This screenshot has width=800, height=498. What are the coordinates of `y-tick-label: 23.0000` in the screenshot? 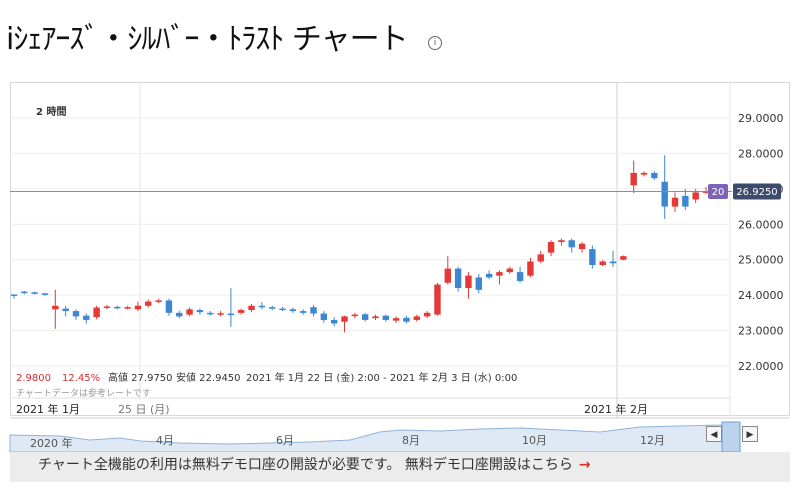 It's located at (761, 331).